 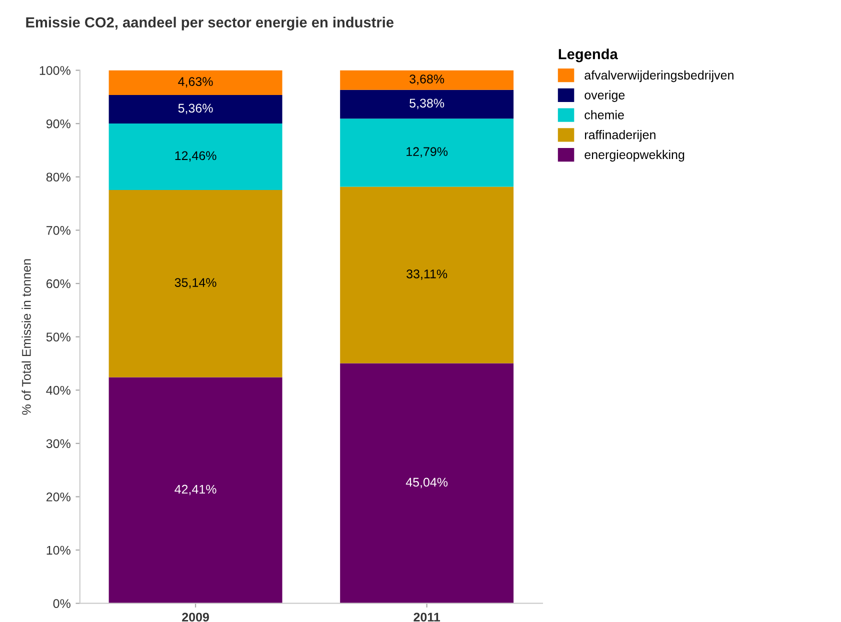 I want to click on data-label: 12,46%, so click(x=195, y=156).